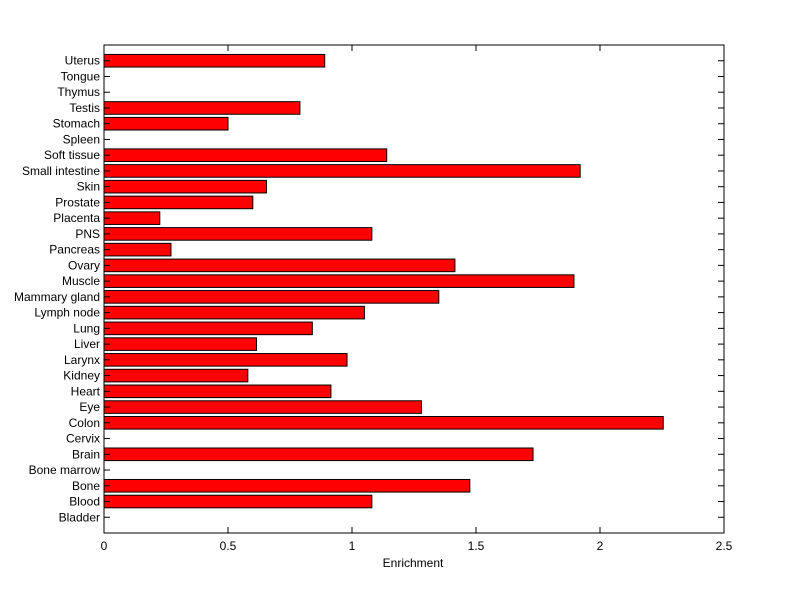  What do you see at coordinates (61, 171) in the screenshot?
I see `y-tick-label: Small intestine` at bounding box center [61, 171].